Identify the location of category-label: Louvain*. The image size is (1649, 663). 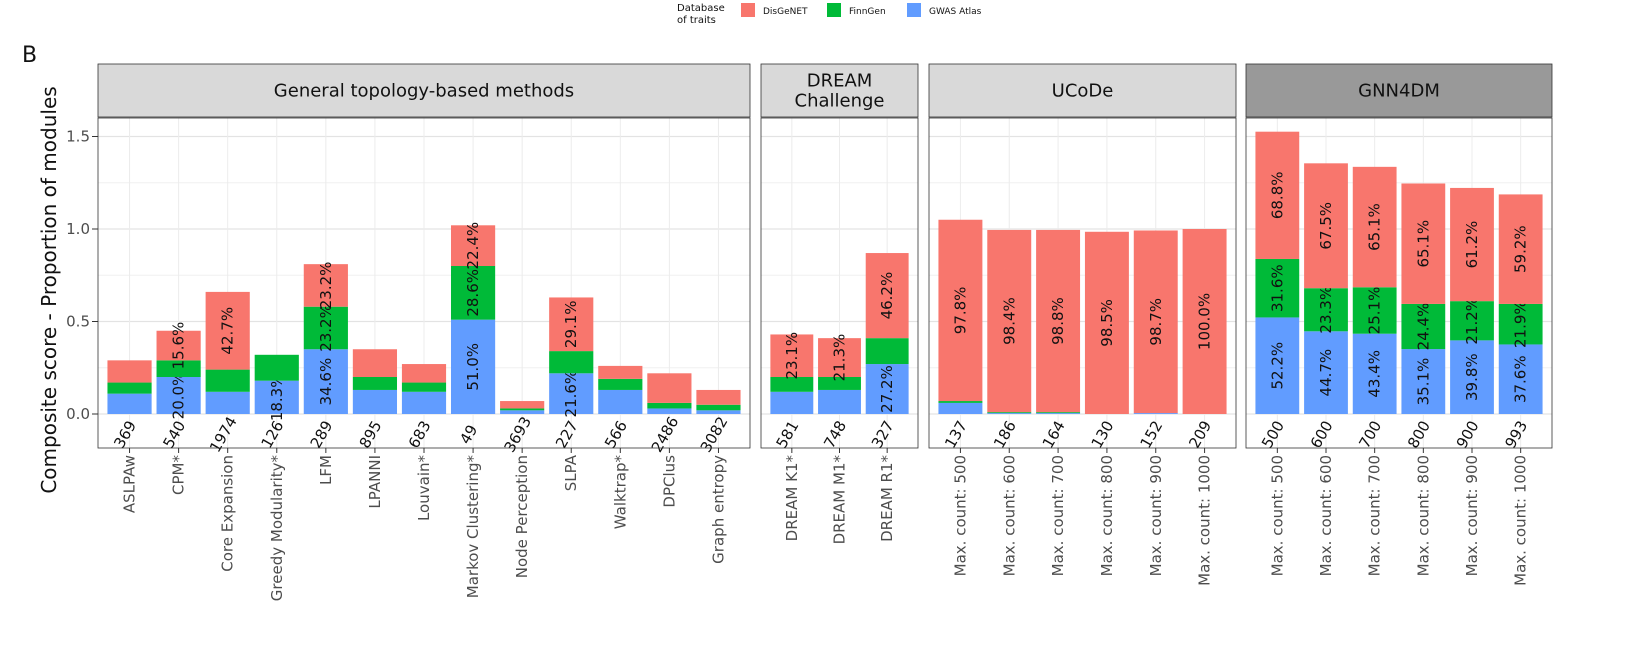
(424, 488).